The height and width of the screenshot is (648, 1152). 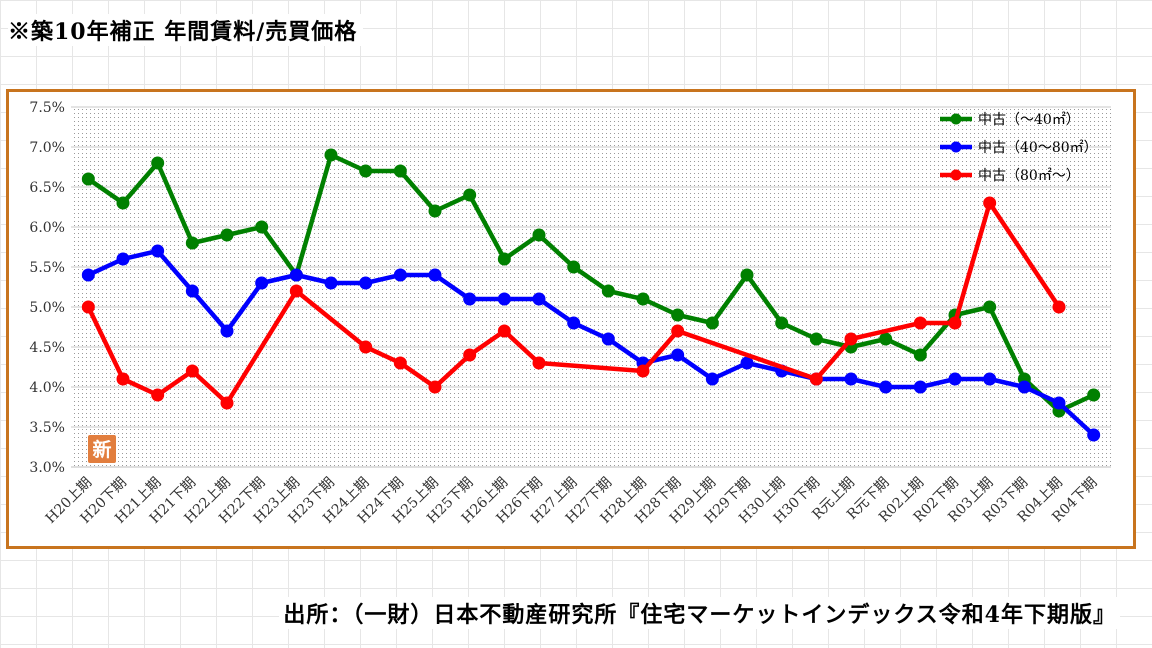 What do you see at coordinates (47, 388) in the screenshot?
I see `y-tick-label: 4.0%` at bounding box center [47, 388].